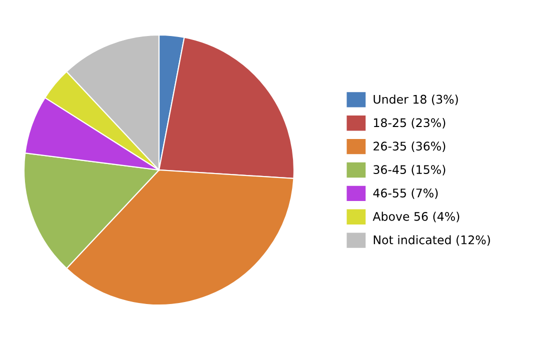 The width and height of the screenshot is (550, 340). Describe the element at coordinates (405, 193) in the screenshot. I see `legend-label: 46-55 (7%)` at that location.